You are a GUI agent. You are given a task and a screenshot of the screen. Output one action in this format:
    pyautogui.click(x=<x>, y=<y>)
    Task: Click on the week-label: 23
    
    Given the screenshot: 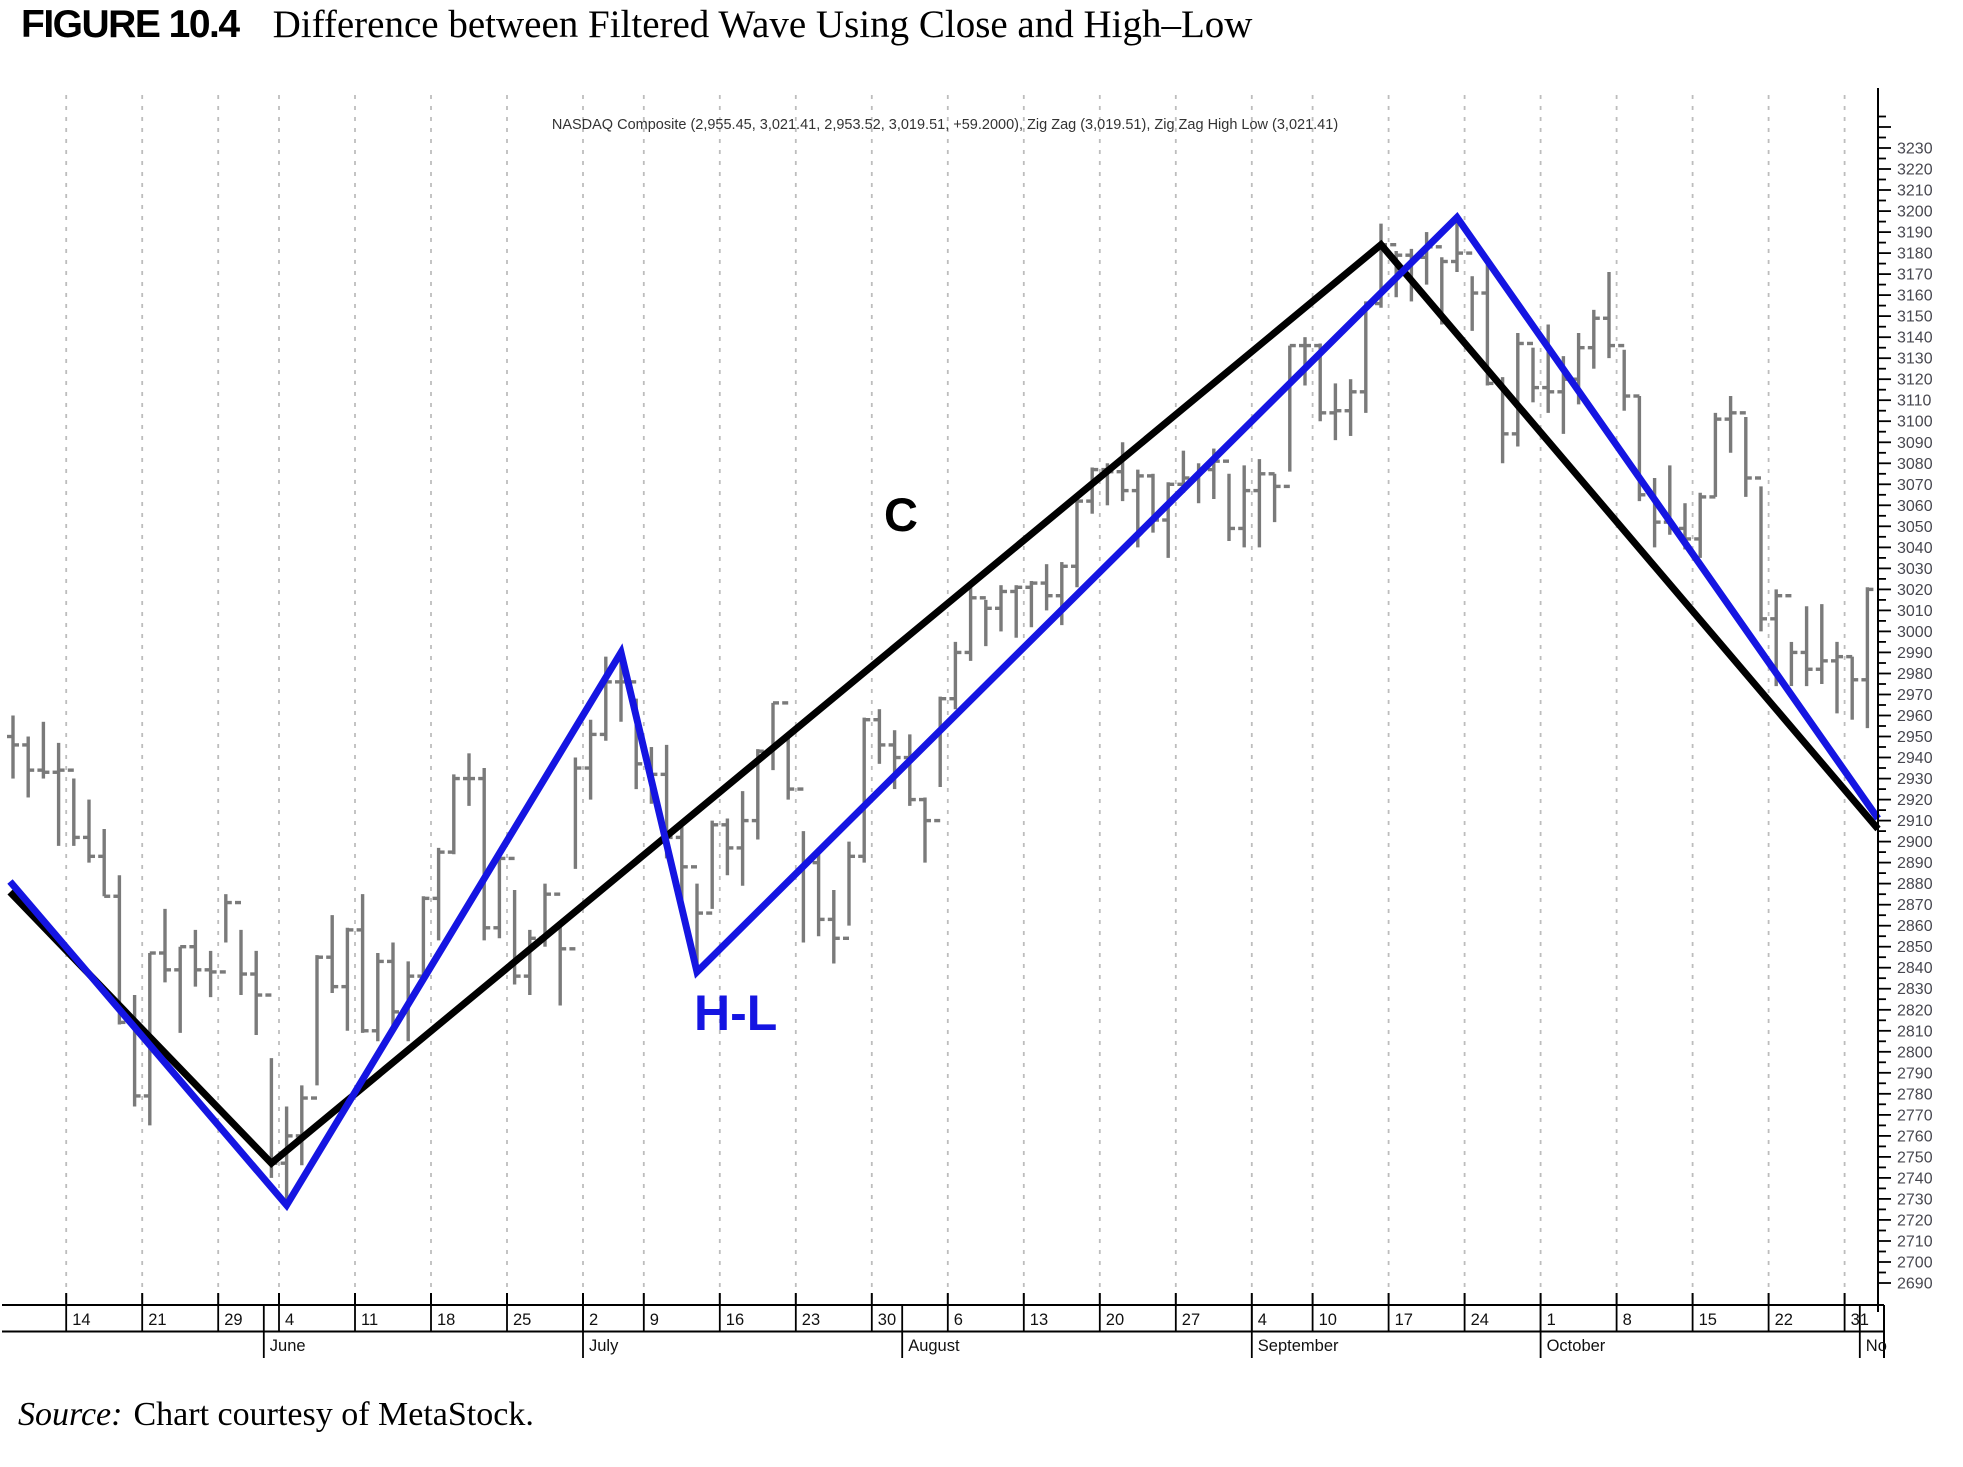 What is the action you would take?
    pyautogui.click(x=811, y=1320)
    